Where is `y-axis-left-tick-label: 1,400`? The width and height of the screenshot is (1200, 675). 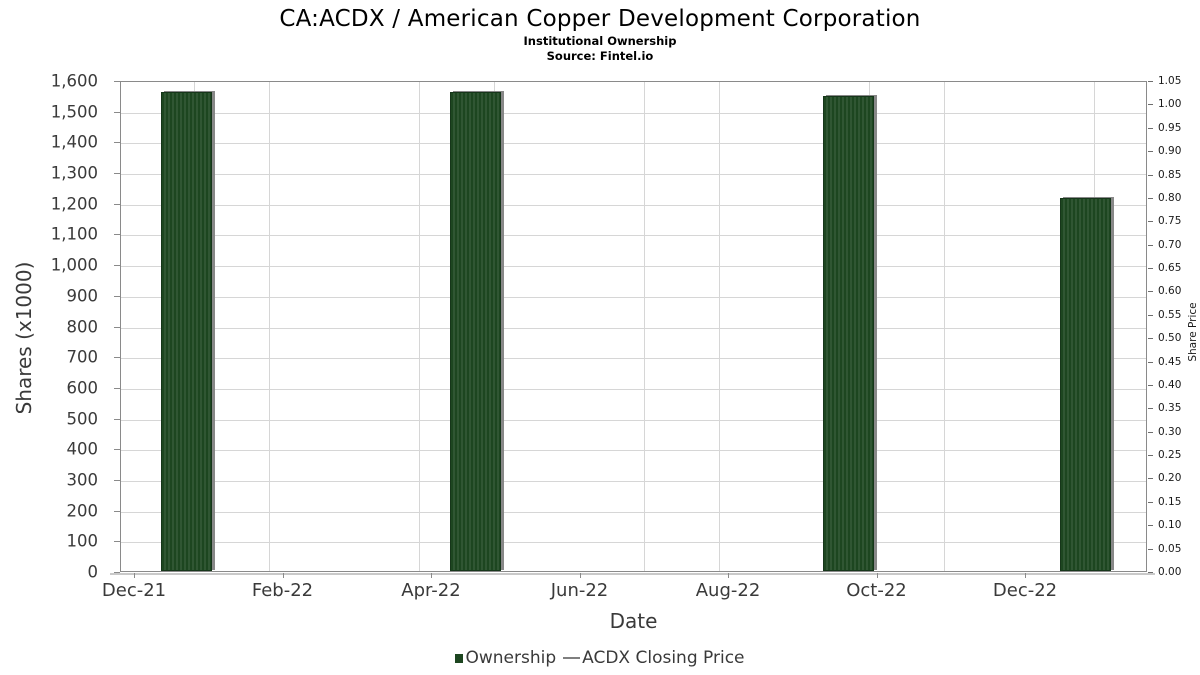 y-axis-left-tick-label: 1,400 is located at coordinates (74, 142).